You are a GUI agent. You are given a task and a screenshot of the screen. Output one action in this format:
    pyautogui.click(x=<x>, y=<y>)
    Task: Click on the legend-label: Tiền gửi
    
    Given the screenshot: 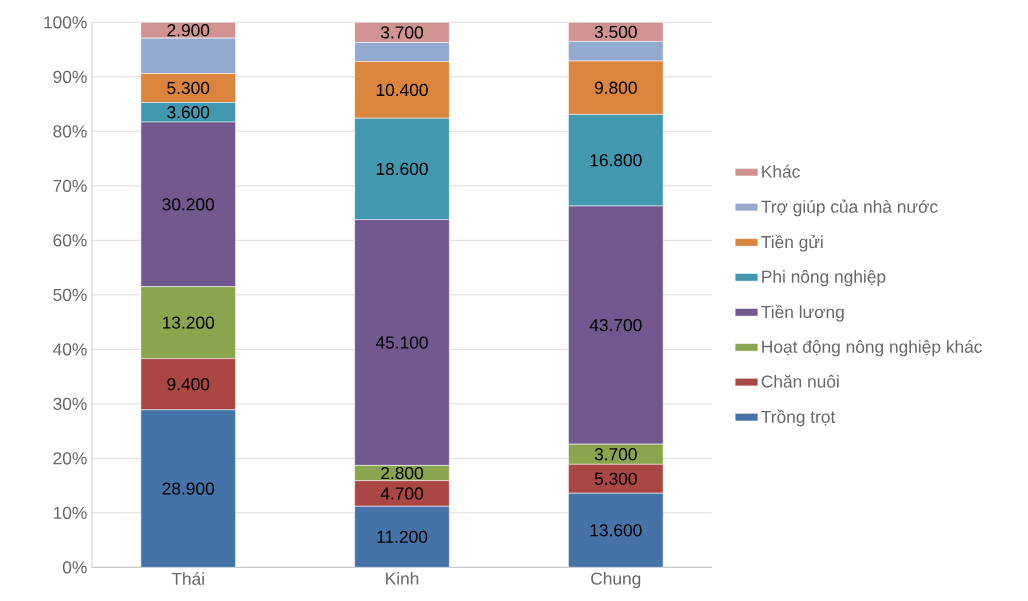 What is the action you would take?
    pyautogui.click(x=792, y=243)
    